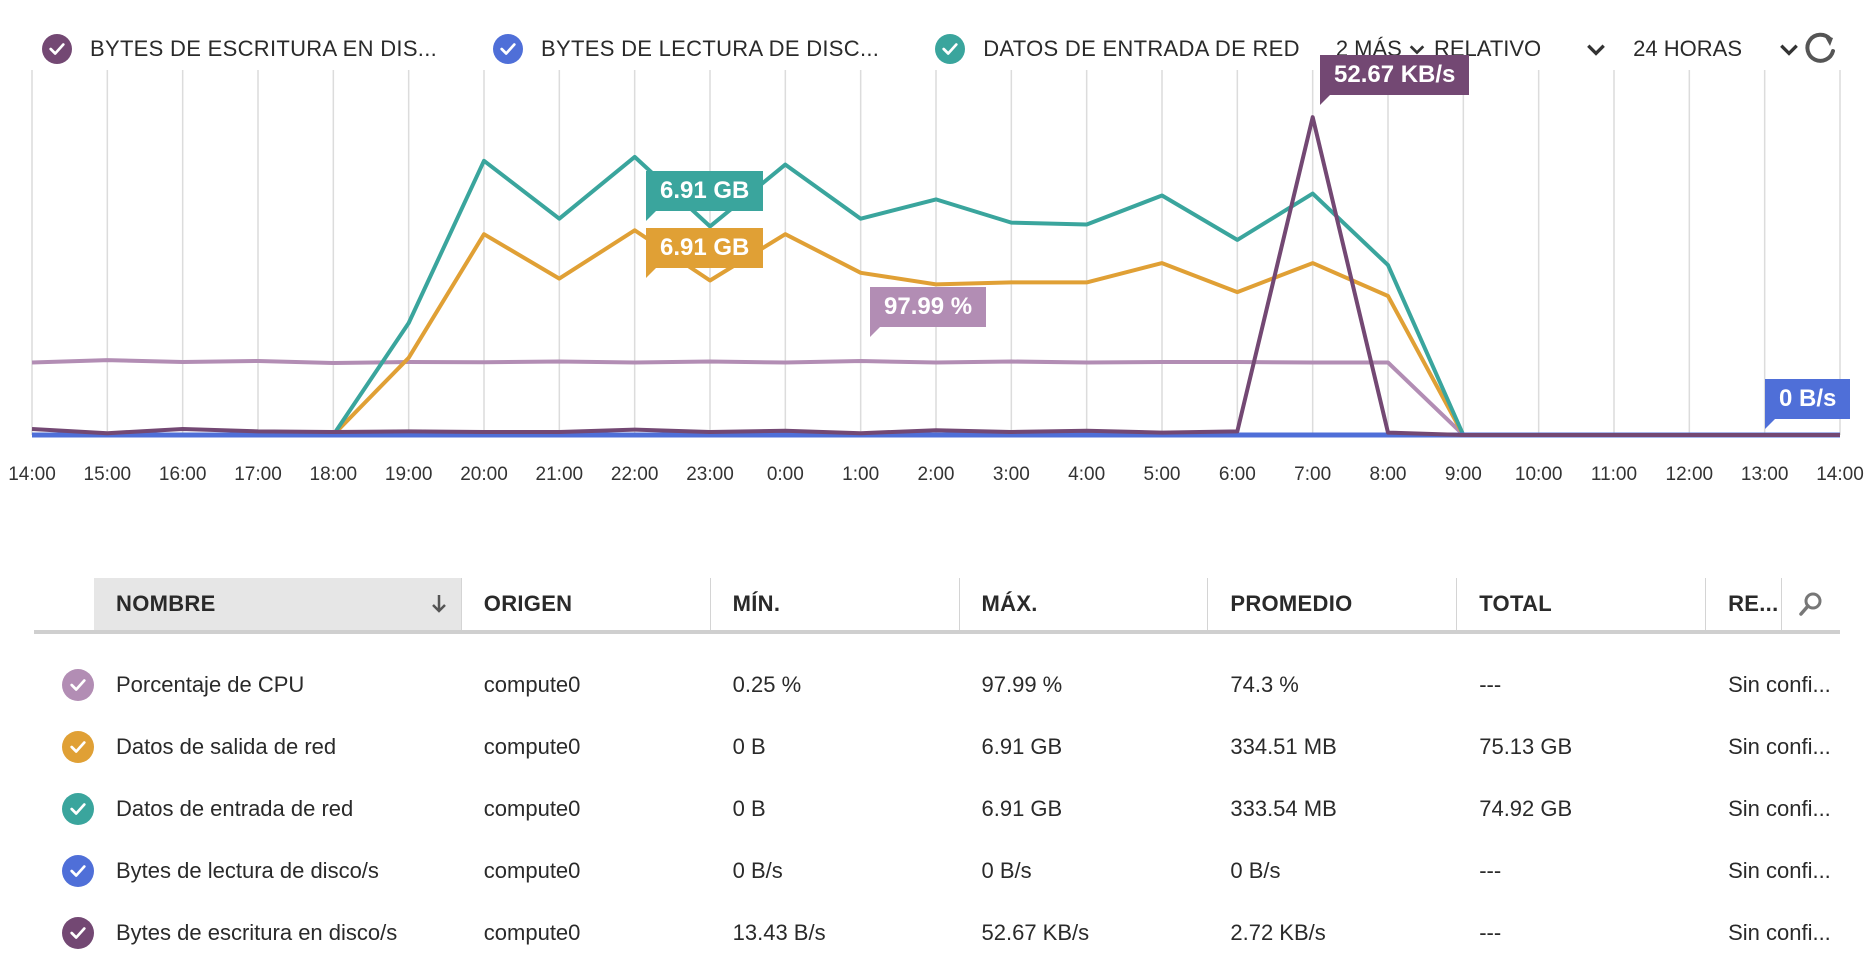 The height and width of the screenshot is (964, 1864). What do you see at coordinates (1084, 604) in the screenshot?
I see `column-header-max: MÁX.` at bounding box center [1084, 604].